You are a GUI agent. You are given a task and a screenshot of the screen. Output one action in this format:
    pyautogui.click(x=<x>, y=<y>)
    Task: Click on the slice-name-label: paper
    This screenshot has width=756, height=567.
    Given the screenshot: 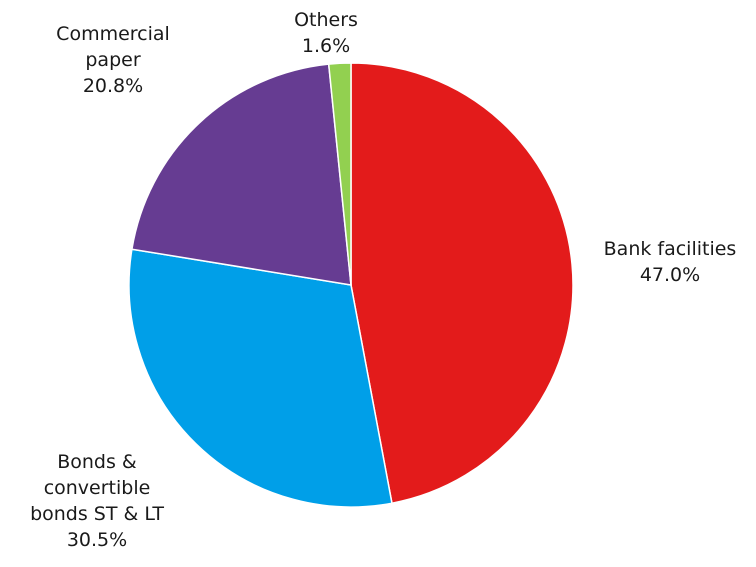 What is the action you would take?
    pyautogui.click(x=112, y=60)
    